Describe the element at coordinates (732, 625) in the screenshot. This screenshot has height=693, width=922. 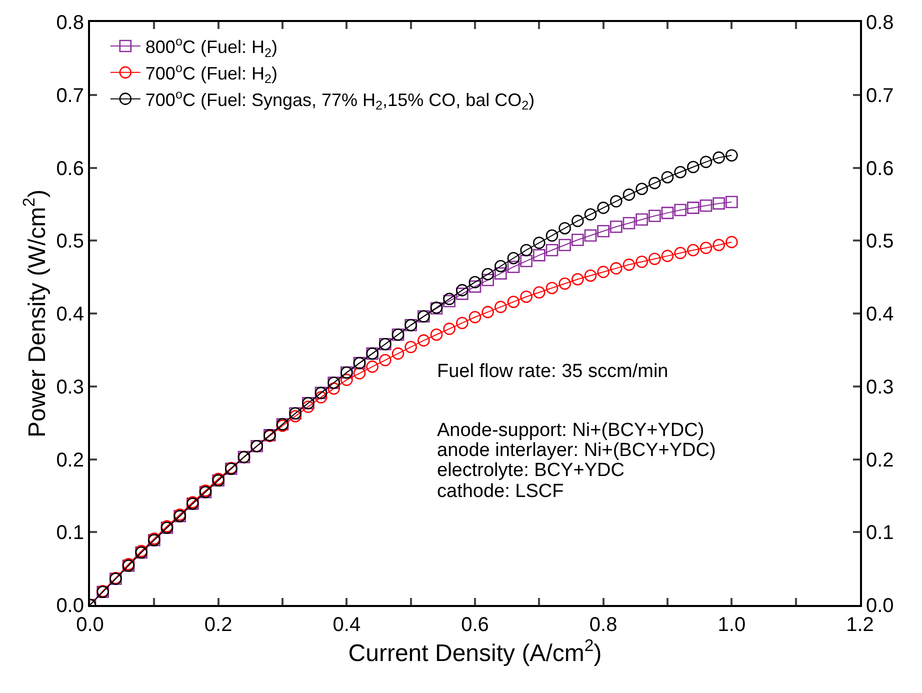
I see `x-tick-label: 1.0` at that location.